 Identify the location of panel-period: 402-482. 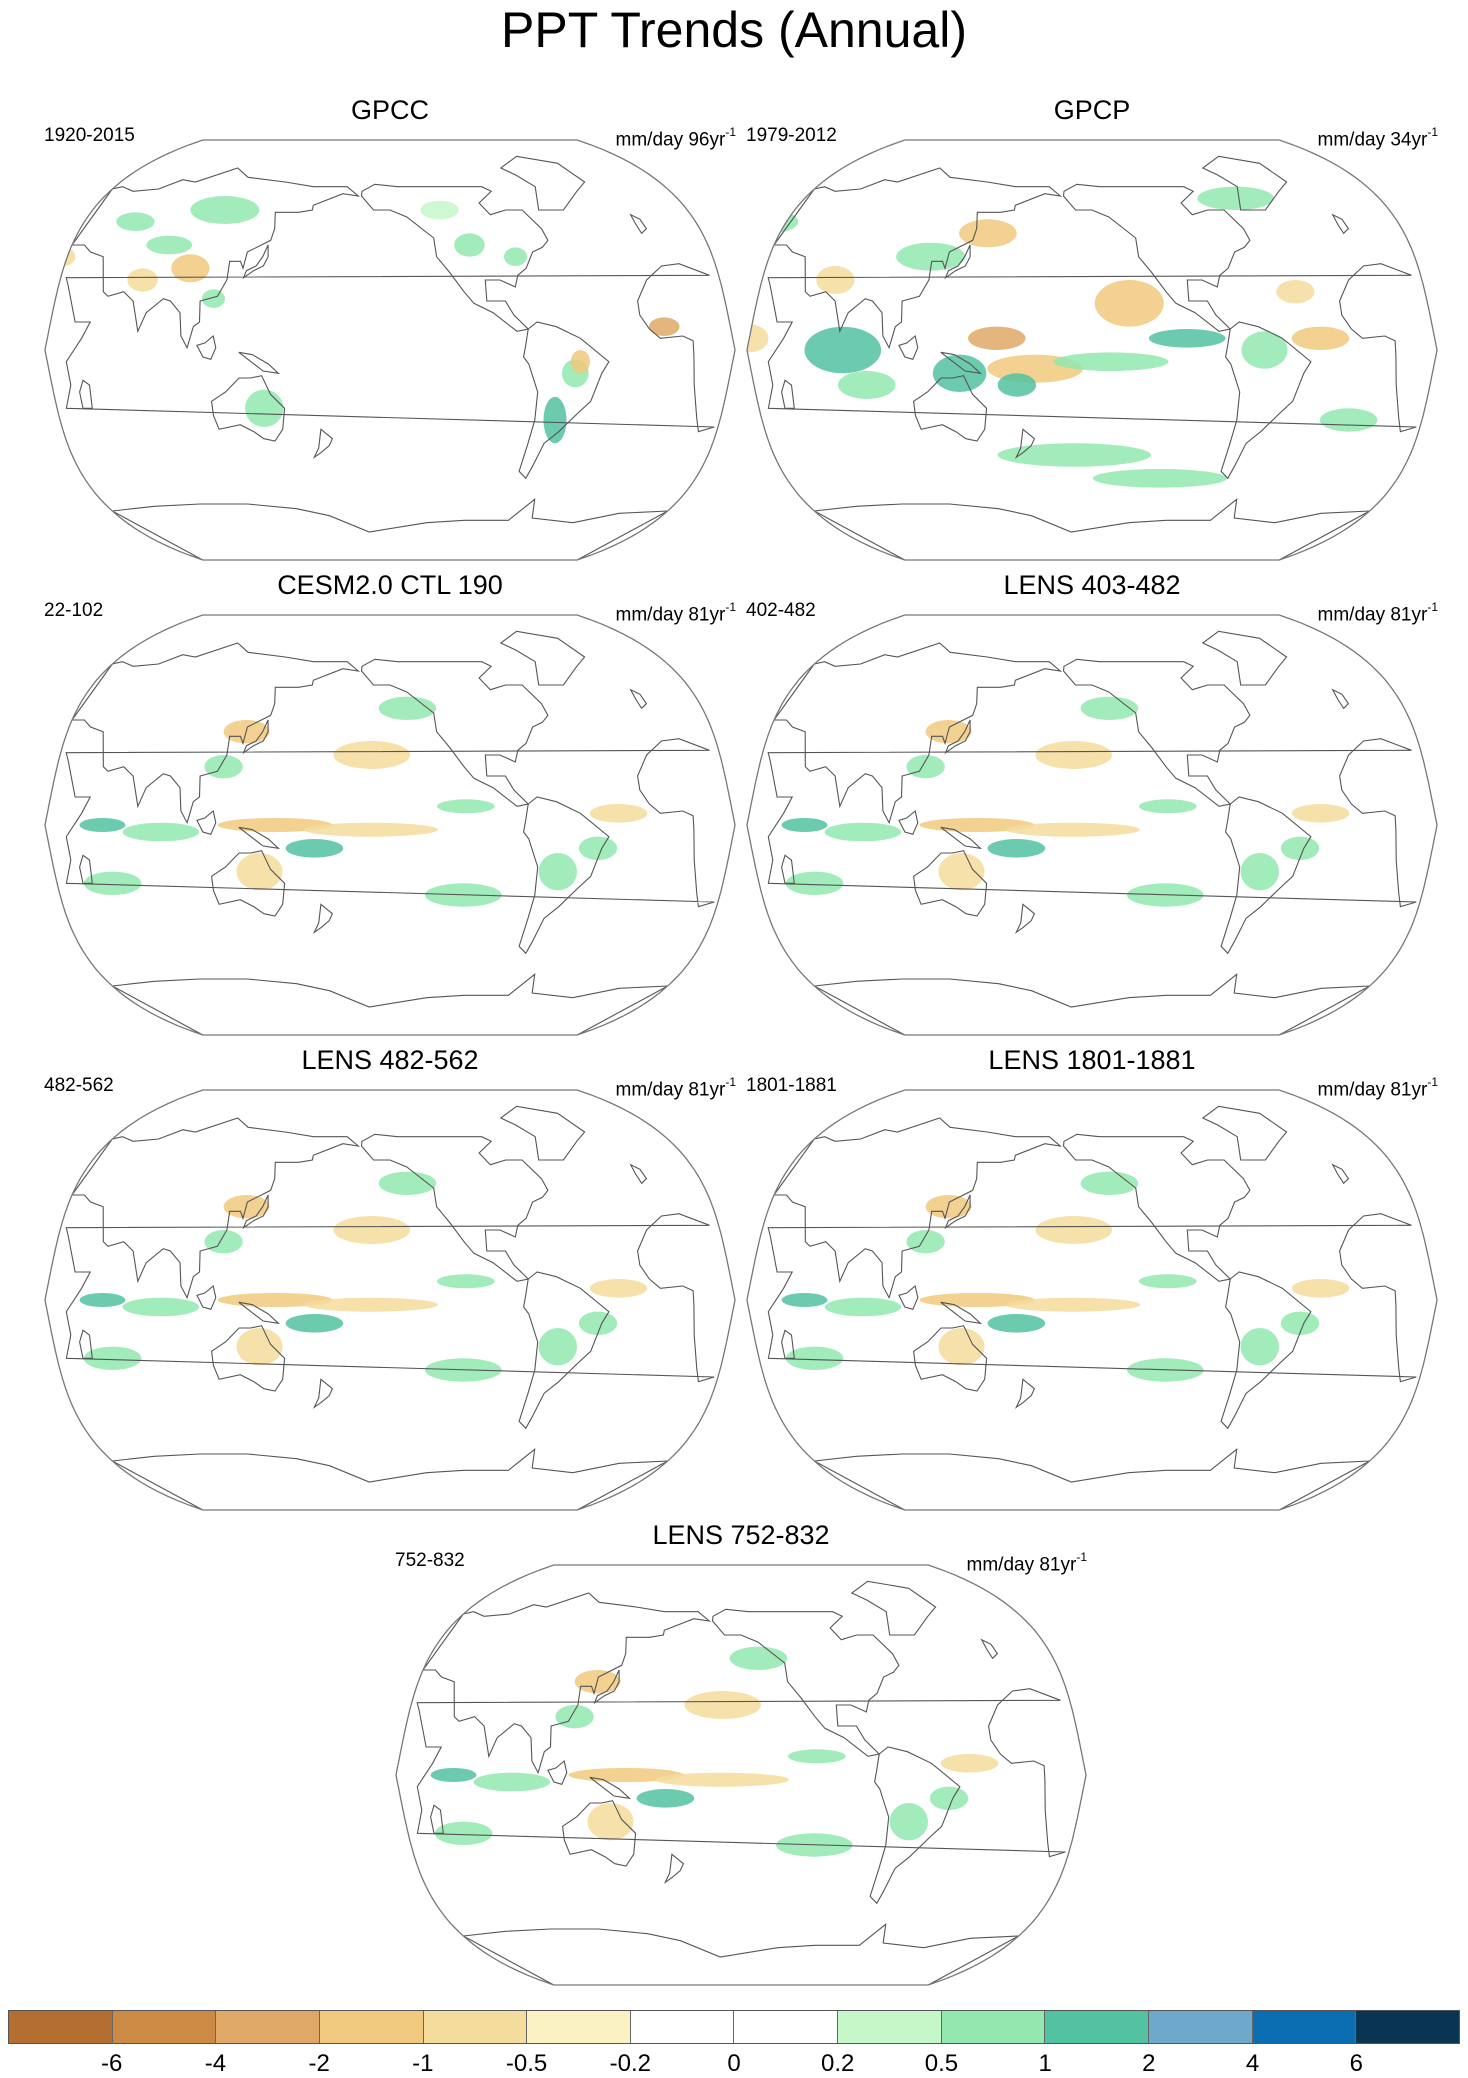
(781, 610).